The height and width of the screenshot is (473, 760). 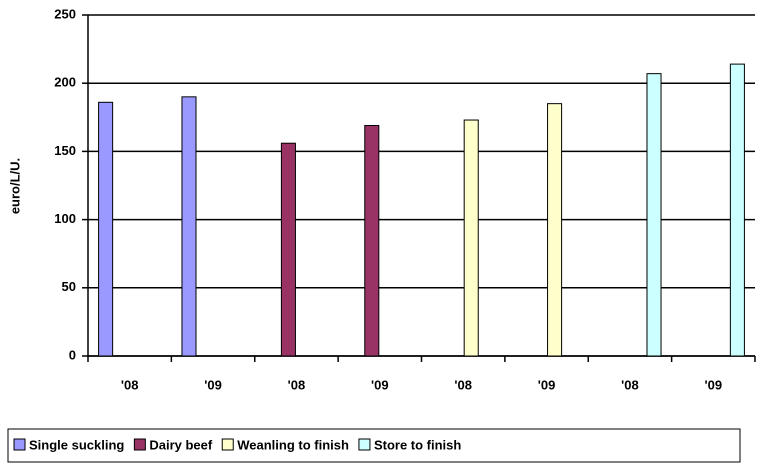 What do you see at coordinates (293, 444) in the screenshot?
I see `legend-label: Weanling to finish` at bounding box center [293, 444].